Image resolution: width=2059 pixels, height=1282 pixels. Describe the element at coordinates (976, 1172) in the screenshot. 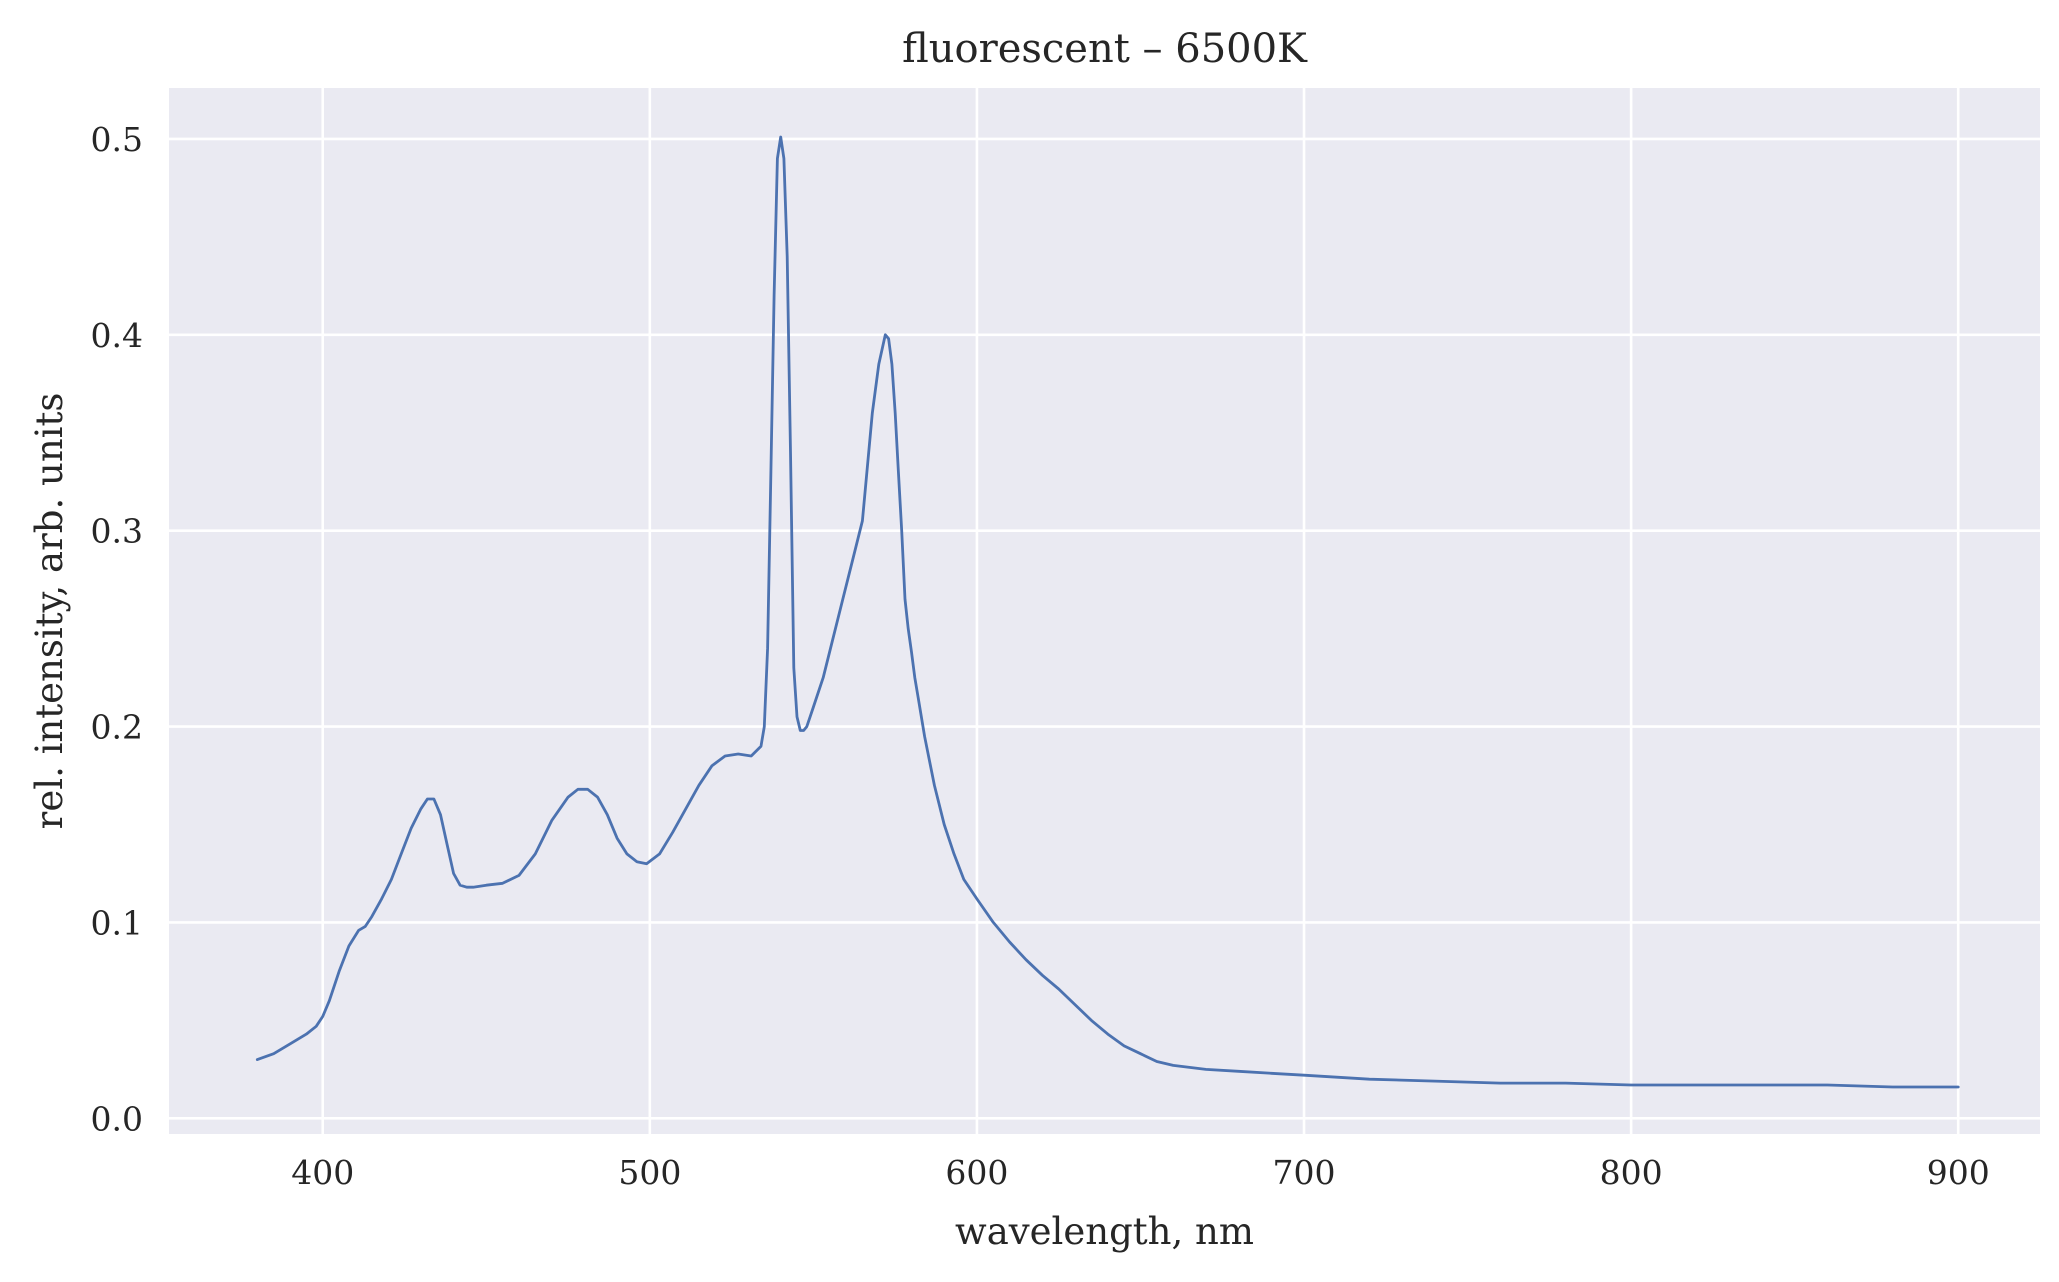

I see `x-tick-label: 600` at that location.